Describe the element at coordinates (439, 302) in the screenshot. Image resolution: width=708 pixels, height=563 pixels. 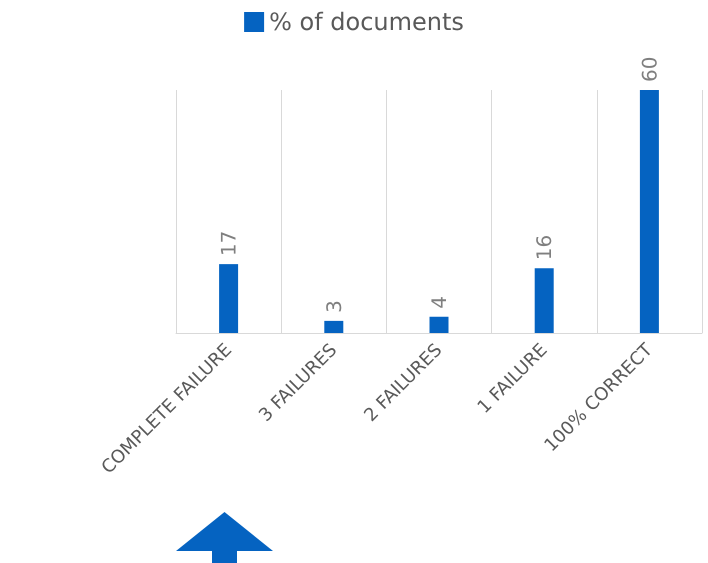
I see `data-label: 4` at that location.